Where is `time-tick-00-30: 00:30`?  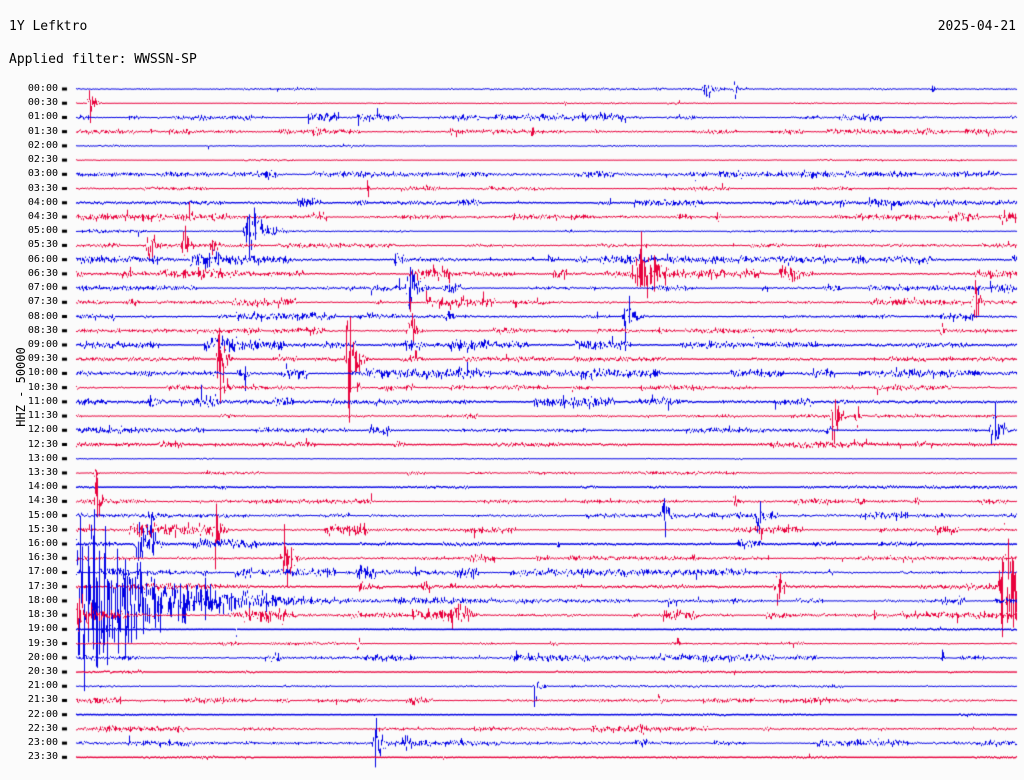 time-tick-00-30: 00:30 is located at coordinates (42, 103).